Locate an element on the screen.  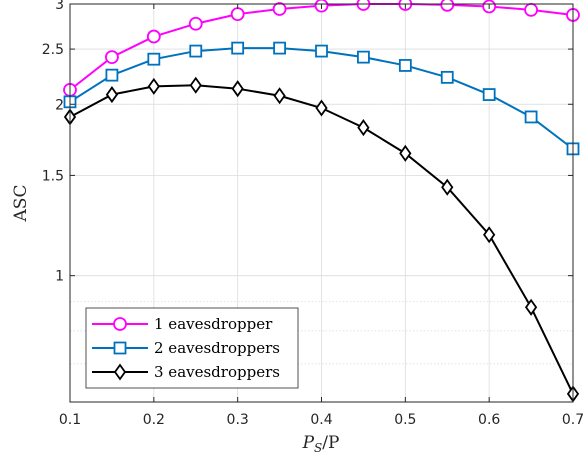
x-tick-label: 0.2 is located at coordinates (154, 420).